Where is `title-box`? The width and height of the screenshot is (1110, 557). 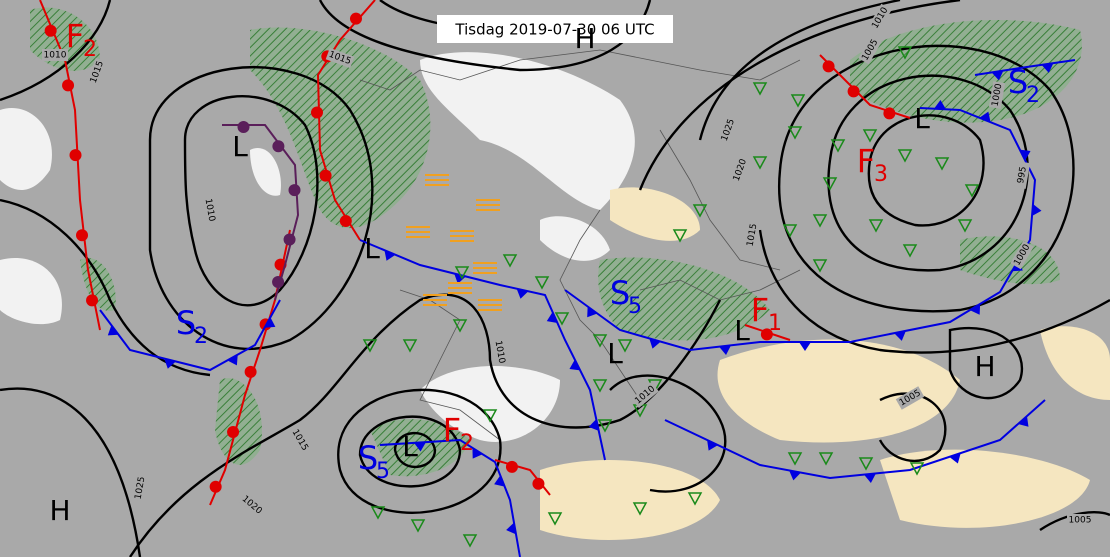
title-box is located at coordinates (555, 29).